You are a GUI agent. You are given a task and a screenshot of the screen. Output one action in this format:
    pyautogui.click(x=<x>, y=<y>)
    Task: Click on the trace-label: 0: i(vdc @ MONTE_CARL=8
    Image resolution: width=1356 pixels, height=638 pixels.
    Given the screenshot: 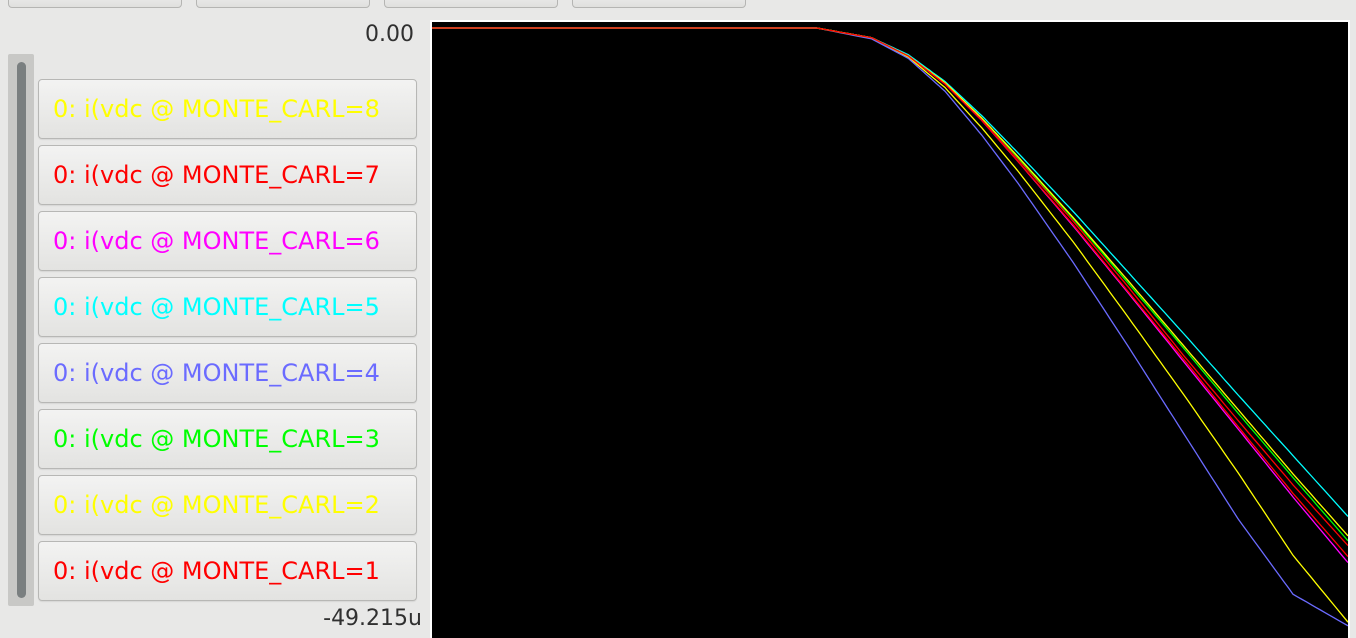 What is the action you would take?
    pyautogui.click(x=216, y=109)
    